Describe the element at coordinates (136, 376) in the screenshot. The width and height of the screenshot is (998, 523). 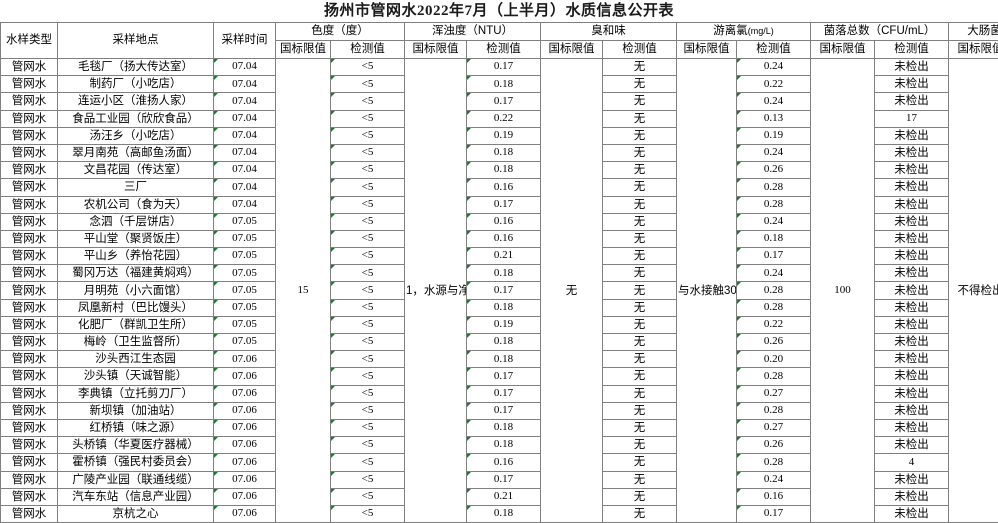
I see `cell-location: 沙头镇（天诚智能）` at that location.